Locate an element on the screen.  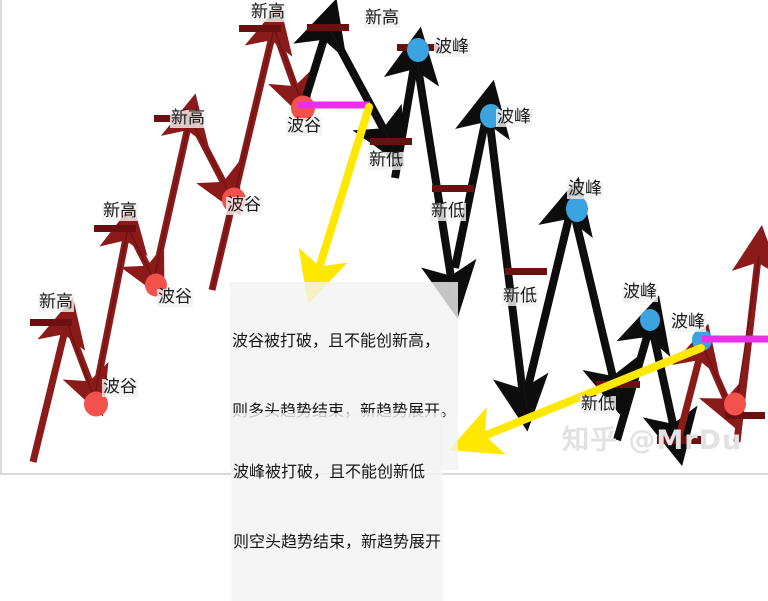
bear-end-signal-arrow is located at coordinates (576, 399).